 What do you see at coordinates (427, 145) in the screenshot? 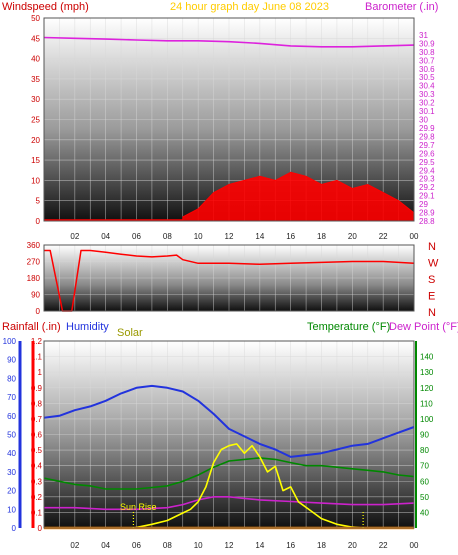
I see `barometer-ytick: 29.7` at bounding box center [427, 145].